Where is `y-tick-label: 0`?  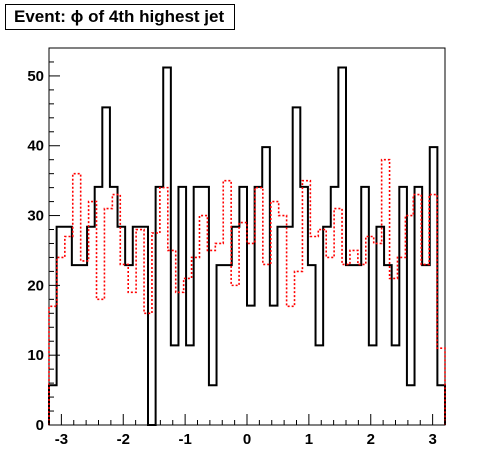 y-tick-label: 0 is located at coordinates (40, 425).